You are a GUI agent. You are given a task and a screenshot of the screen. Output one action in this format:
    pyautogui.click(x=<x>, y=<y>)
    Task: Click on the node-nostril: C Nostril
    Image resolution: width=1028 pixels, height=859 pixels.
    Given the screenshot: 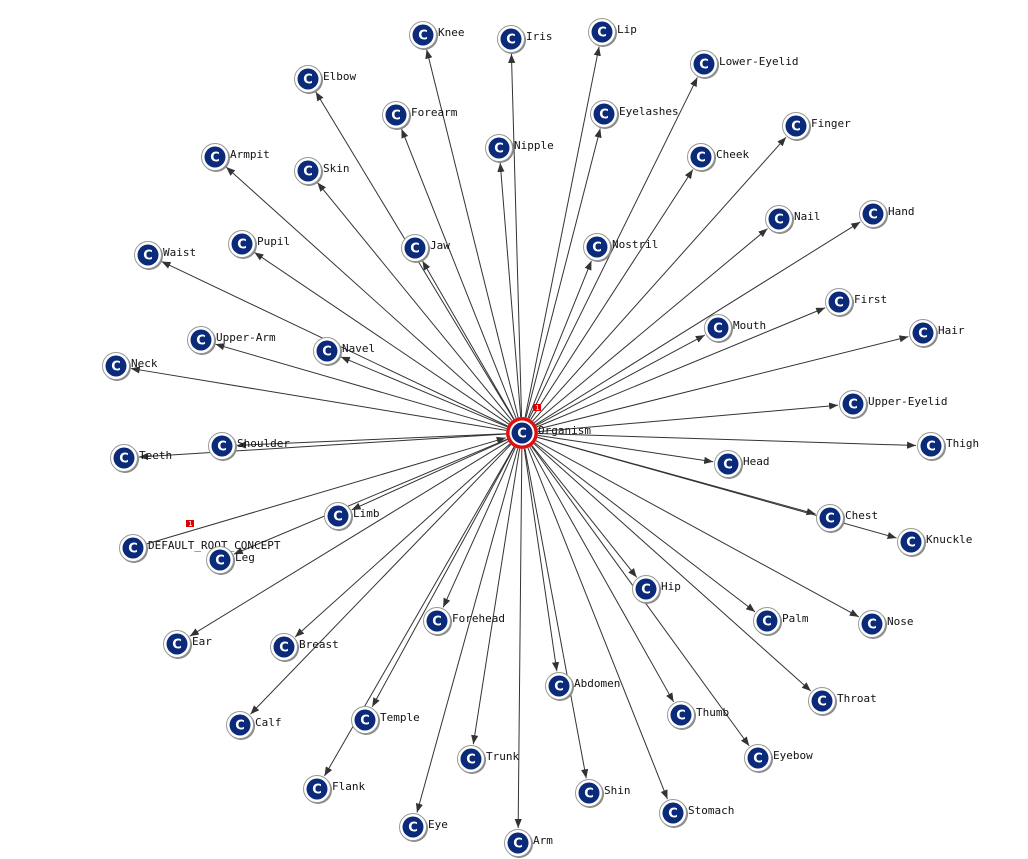 What is the action you would take?
    pyautogui.click(x=621, y=248)
    